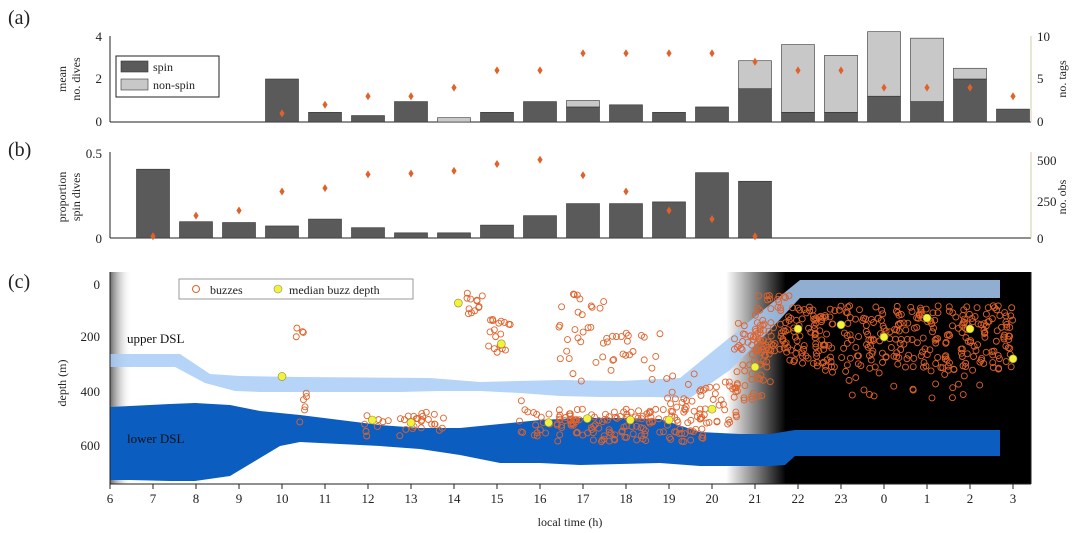 The image size is (1076, 533). What do you see at coordinates (1040, 78) in the screenshot?
I see `a-ytick-right: 5` at bounding box center [1040, 78].